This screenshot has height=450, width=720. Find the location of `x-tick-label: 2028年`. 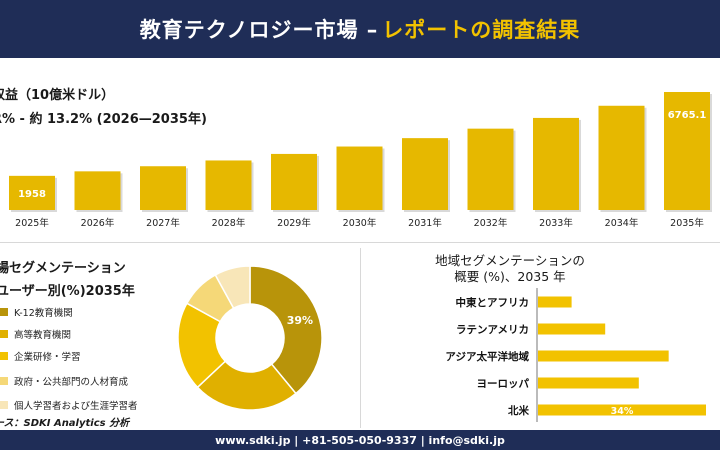

x-tick-label: 2028年 is located at coordinates (229, 223).